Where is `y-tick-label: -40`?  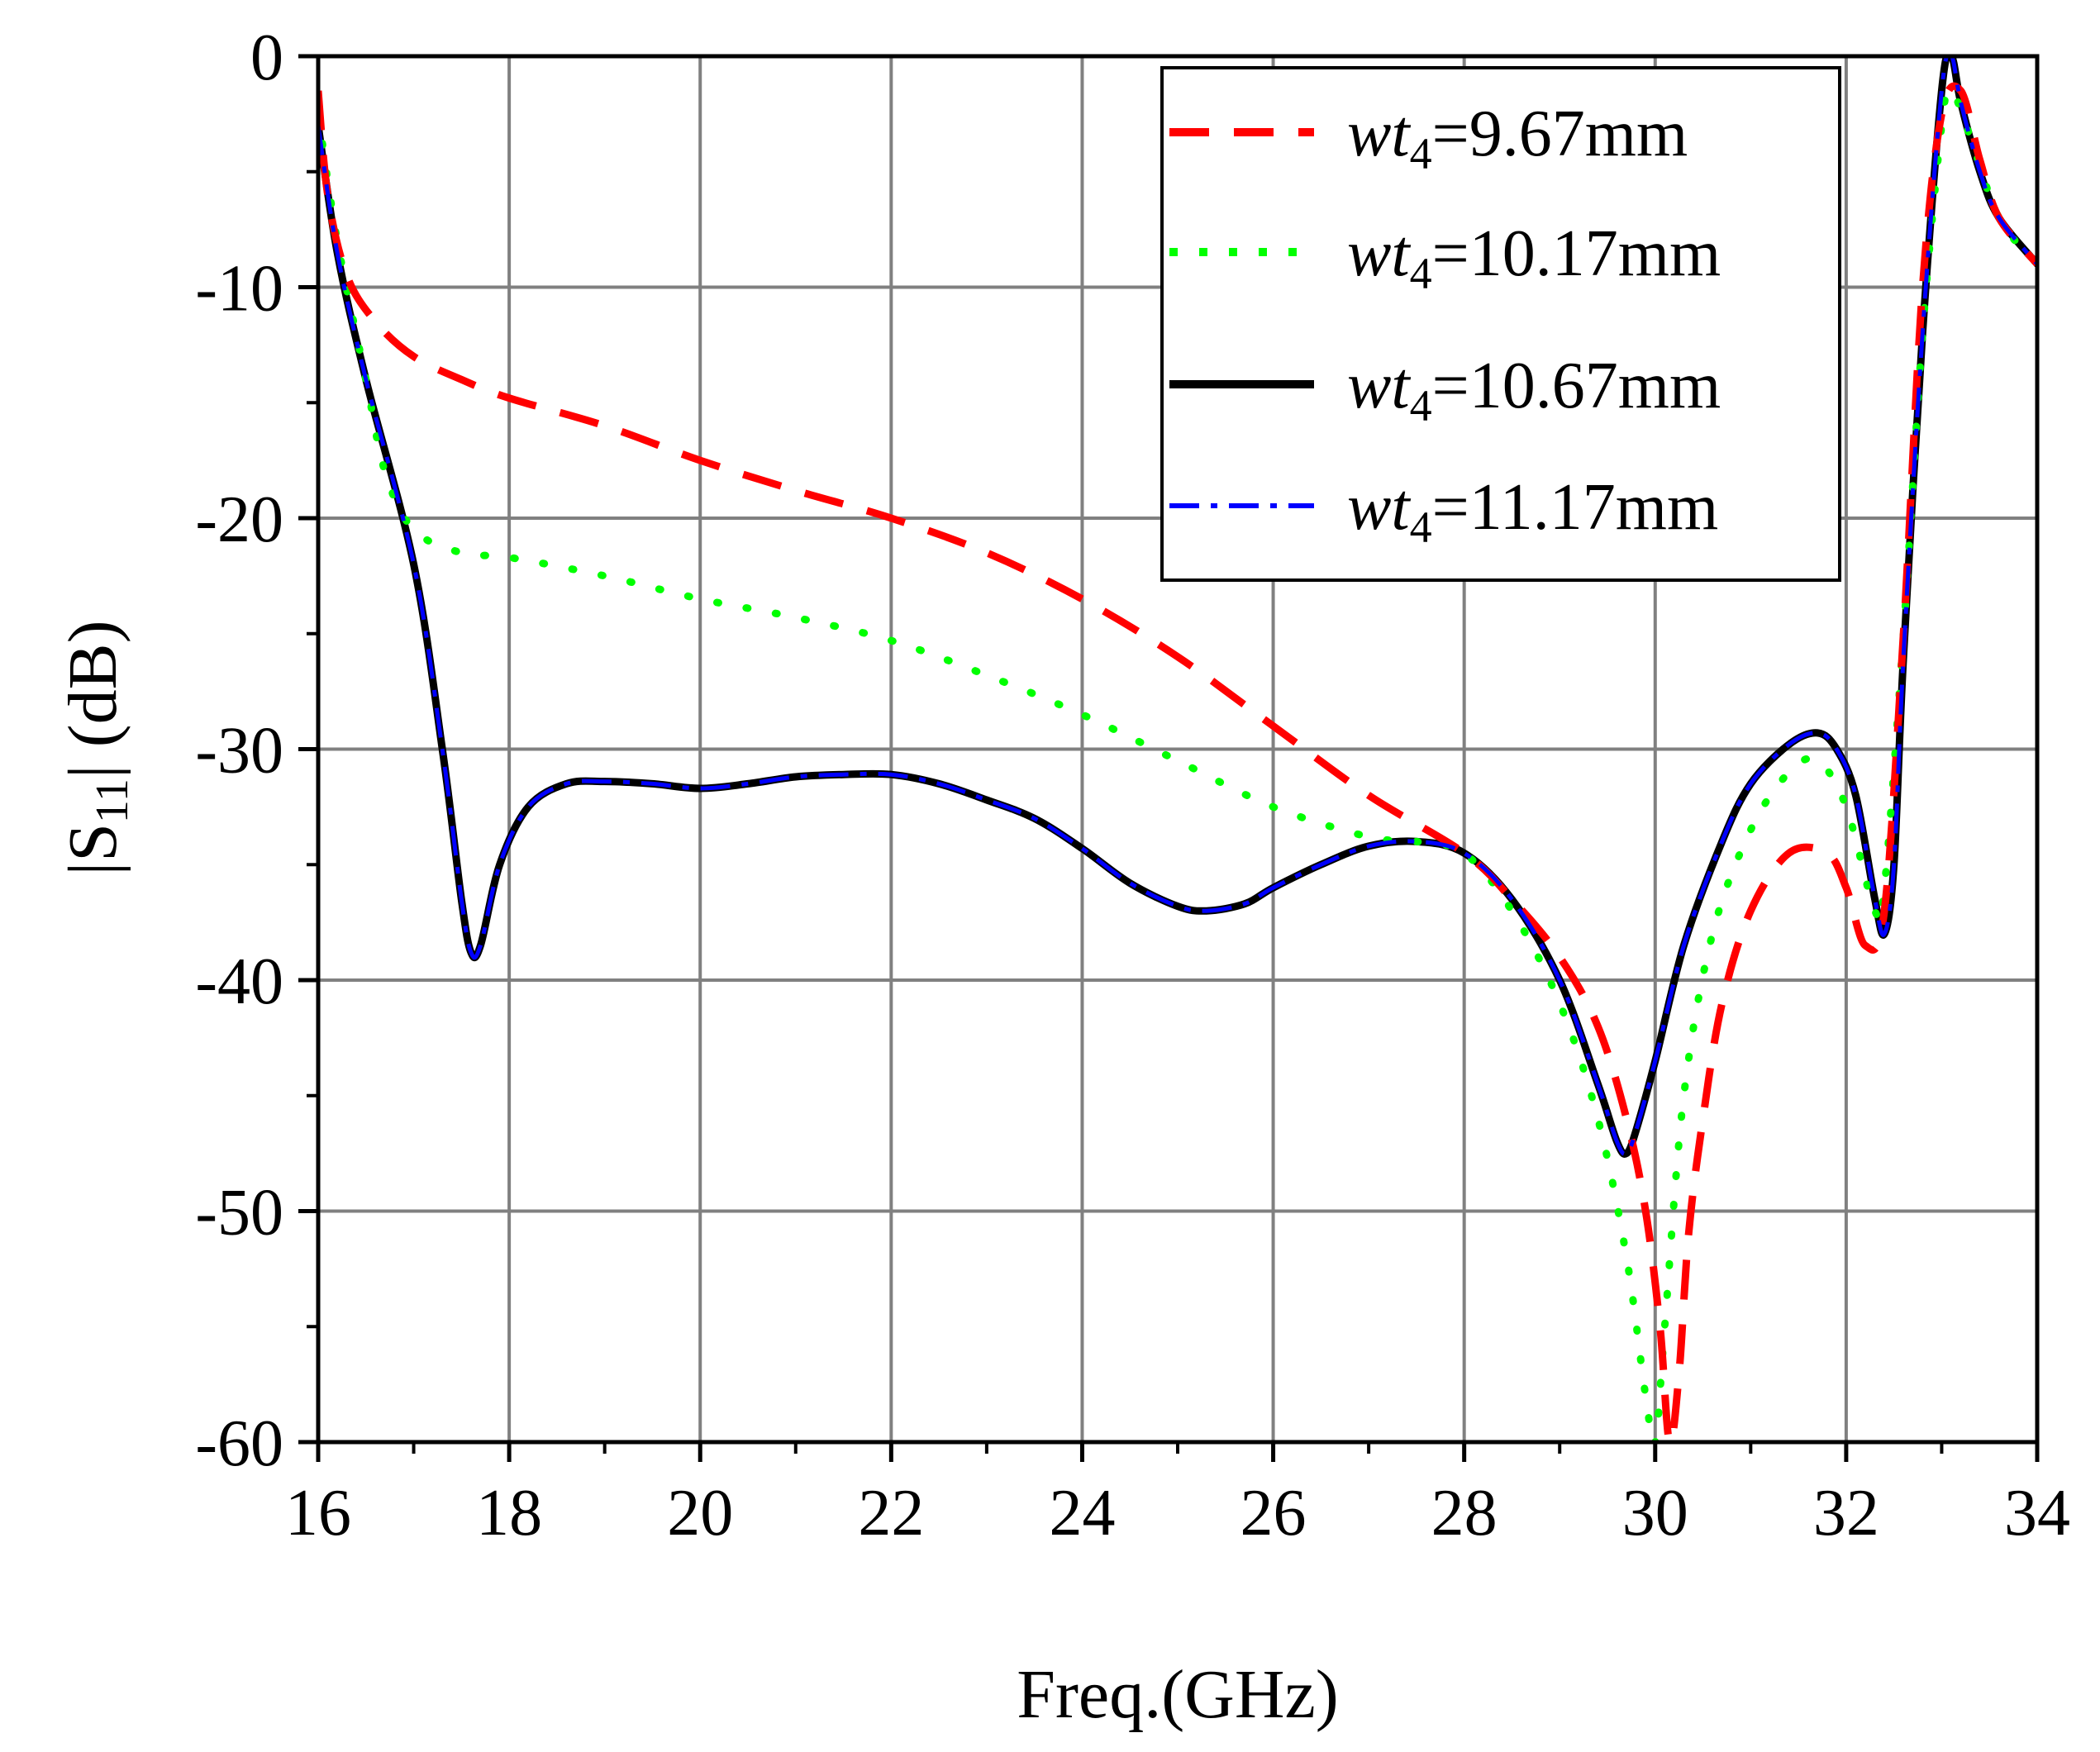
y-tick-label: -40 is located at coordinates (239, 982).